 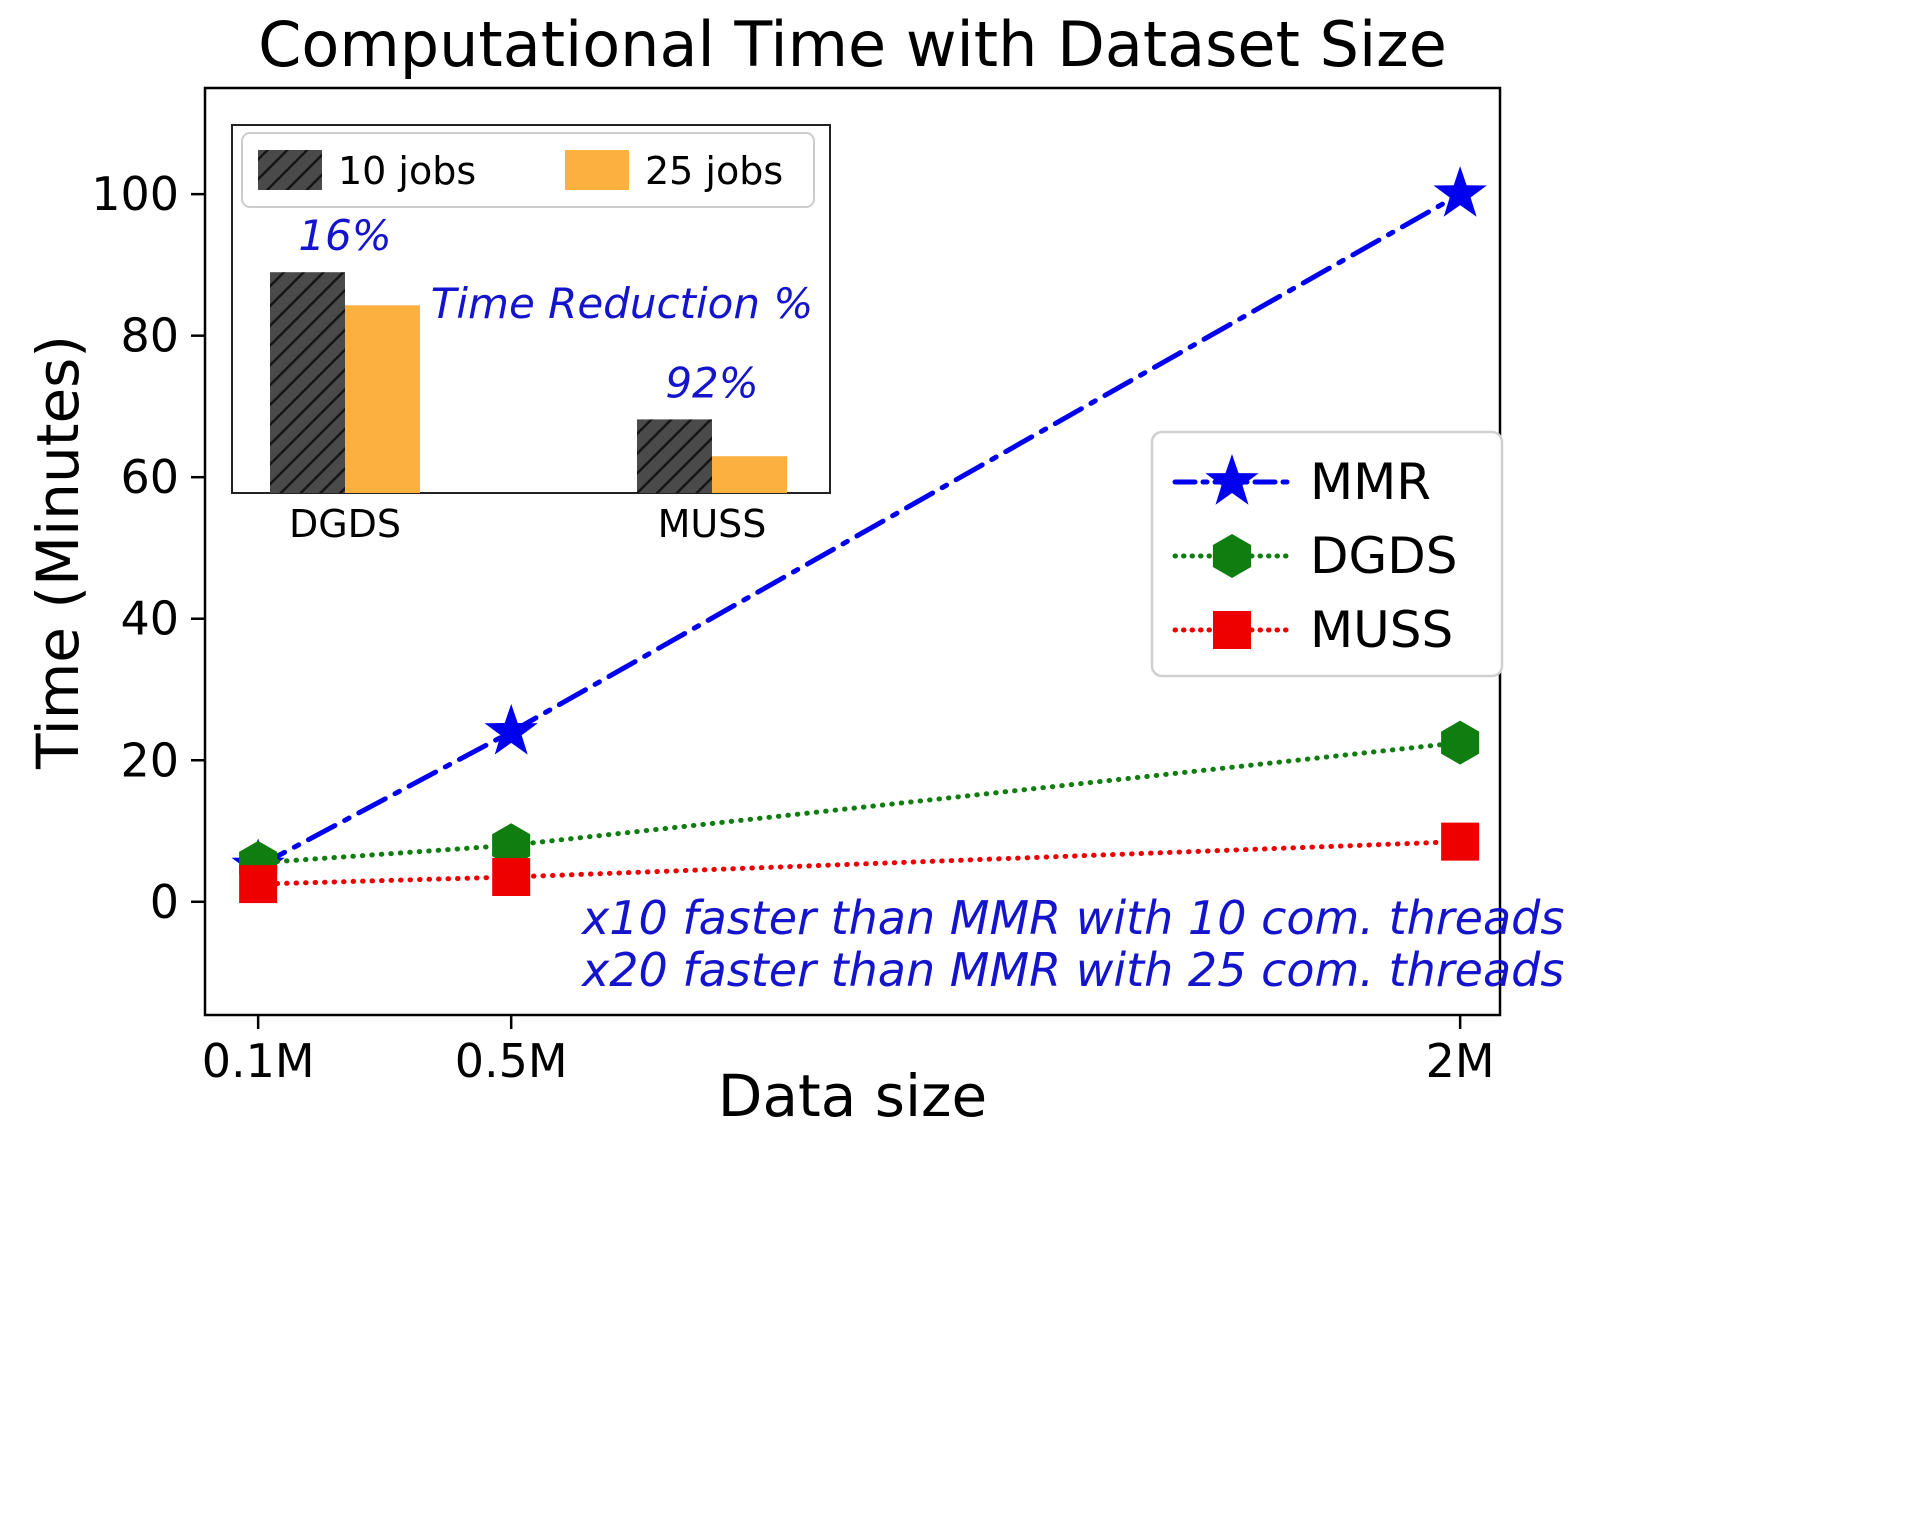 What do you see at coordinates (1232, 556) in the screenshot?
I see `legend-marker-dgds` at bounding box center [1232, 556].